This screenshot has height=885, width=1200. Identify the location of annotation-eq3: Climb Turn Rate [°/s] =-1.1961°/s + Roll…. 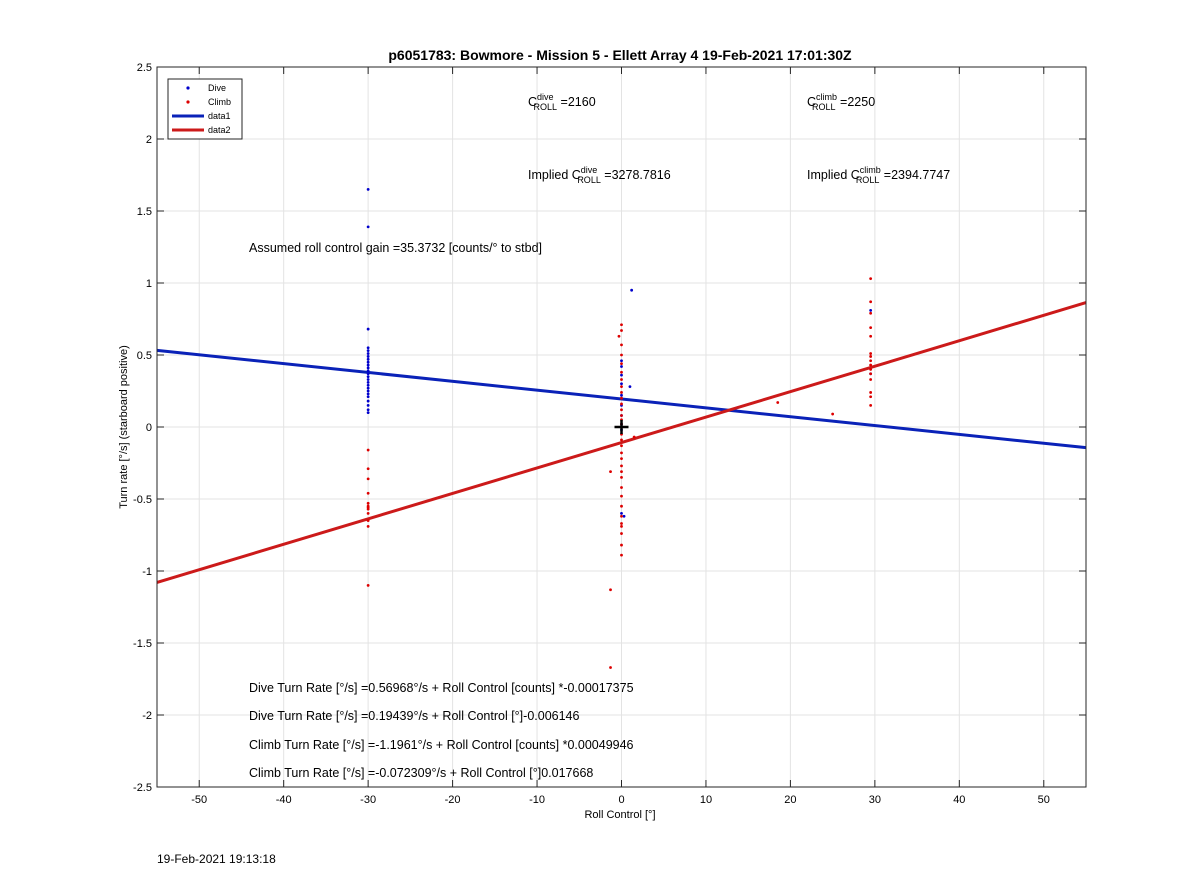
(441, 745).